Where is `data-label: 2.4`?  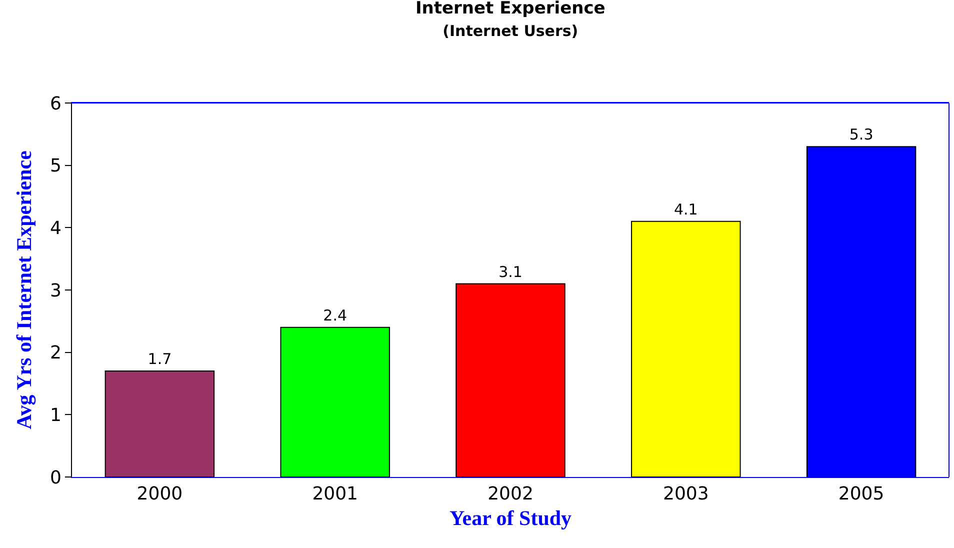 data-label: 2.4 is located at coordinates (335, 315).